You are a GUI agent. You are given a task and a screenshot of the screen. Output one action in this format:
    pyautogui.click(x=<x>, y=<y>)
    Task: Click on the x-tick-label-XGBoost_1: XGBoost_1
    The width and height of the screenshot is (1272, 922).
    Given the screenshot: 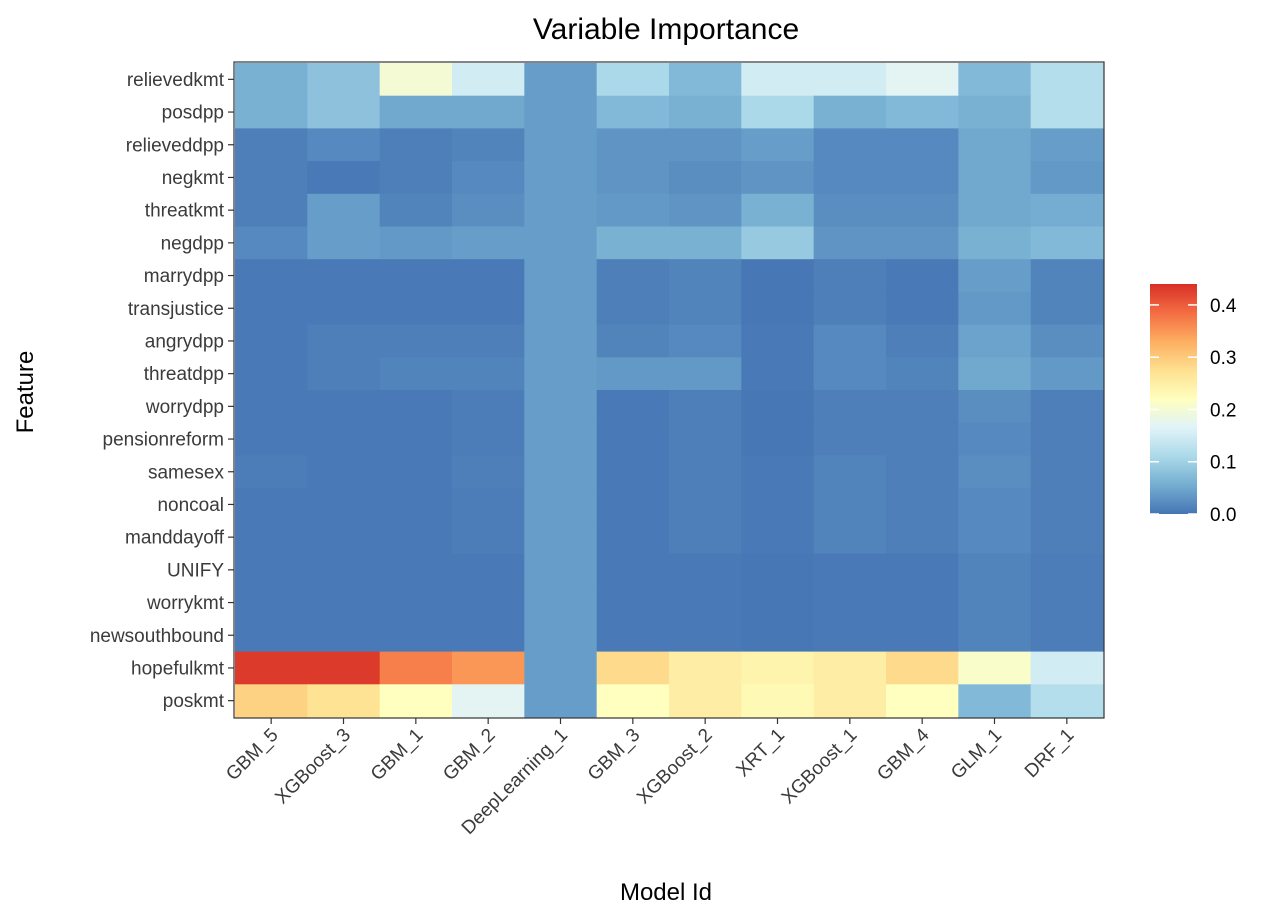 What is the action you would take?
    pyautogui.click(x=820, y=767)
    